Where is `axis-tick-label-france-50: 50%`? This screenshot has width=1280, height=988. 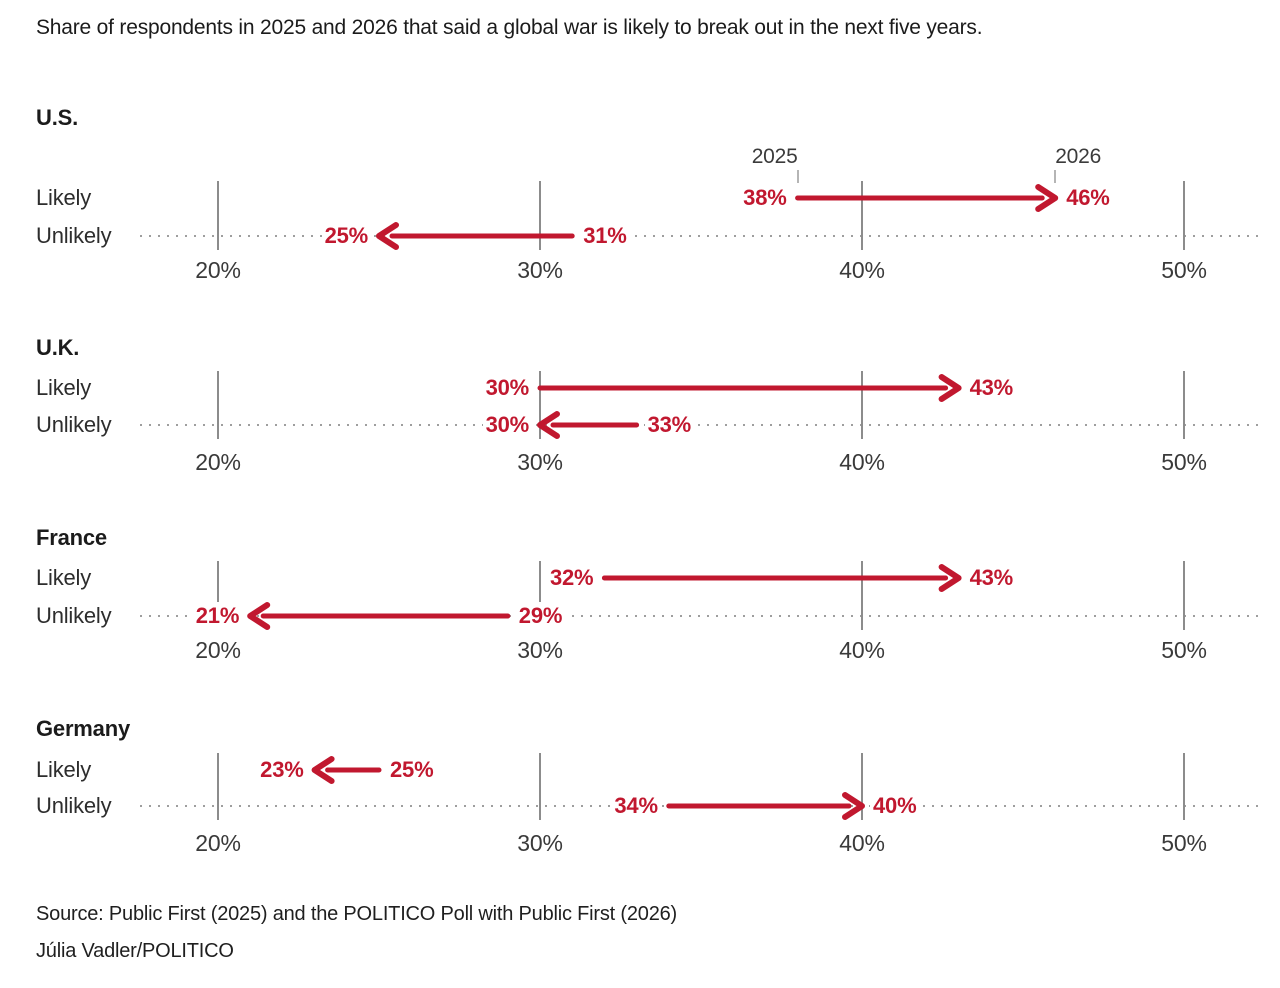
axis-tick-label-france-50: 50% is located at coordinates (1184, 650).